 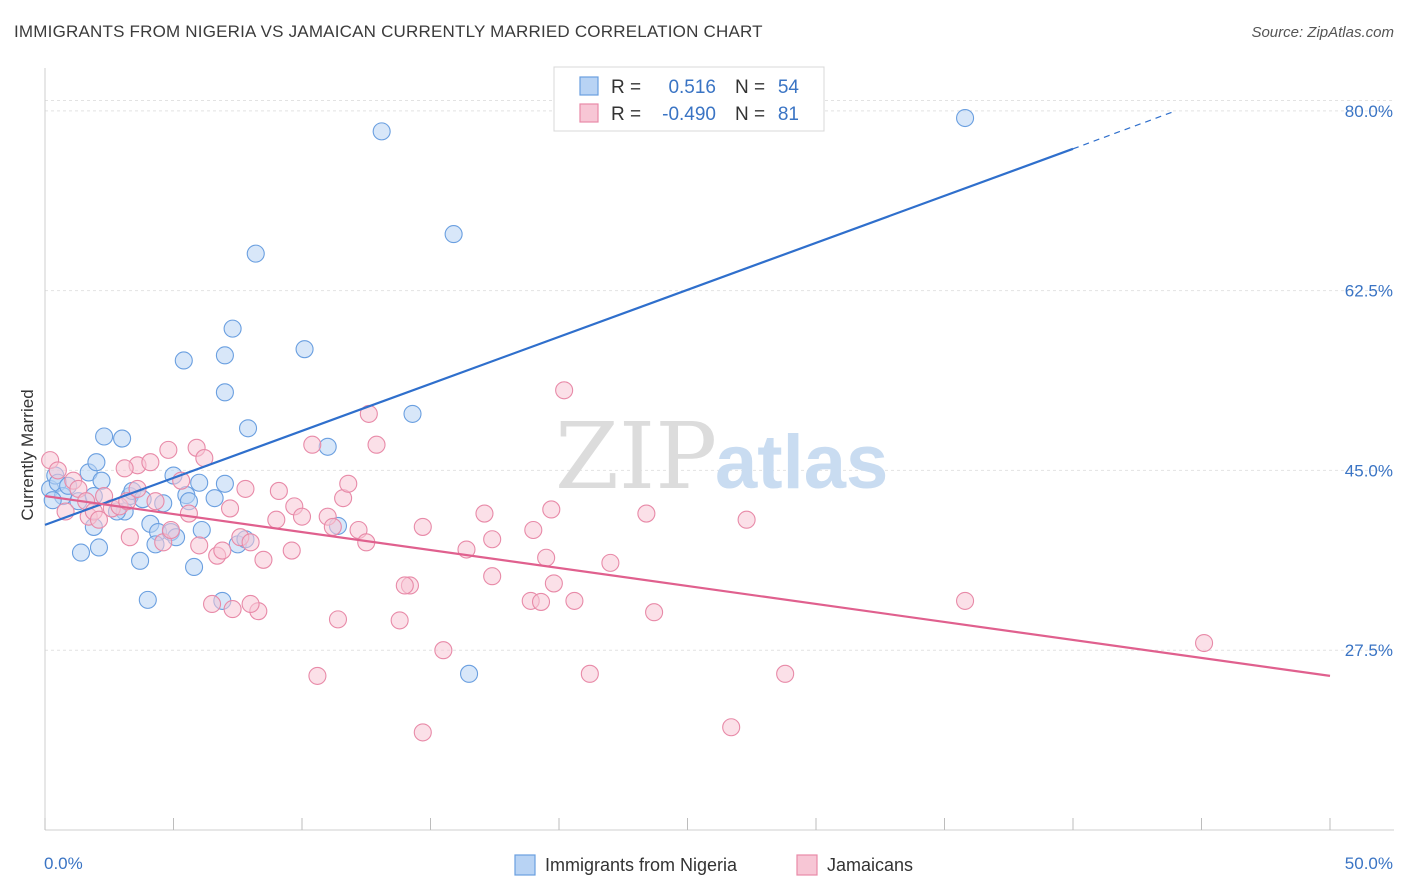 What do you see at coordinates (750, 114) in the screenshot?
I see `stats-n-label-2: N =` at bounding box center [750, 114].